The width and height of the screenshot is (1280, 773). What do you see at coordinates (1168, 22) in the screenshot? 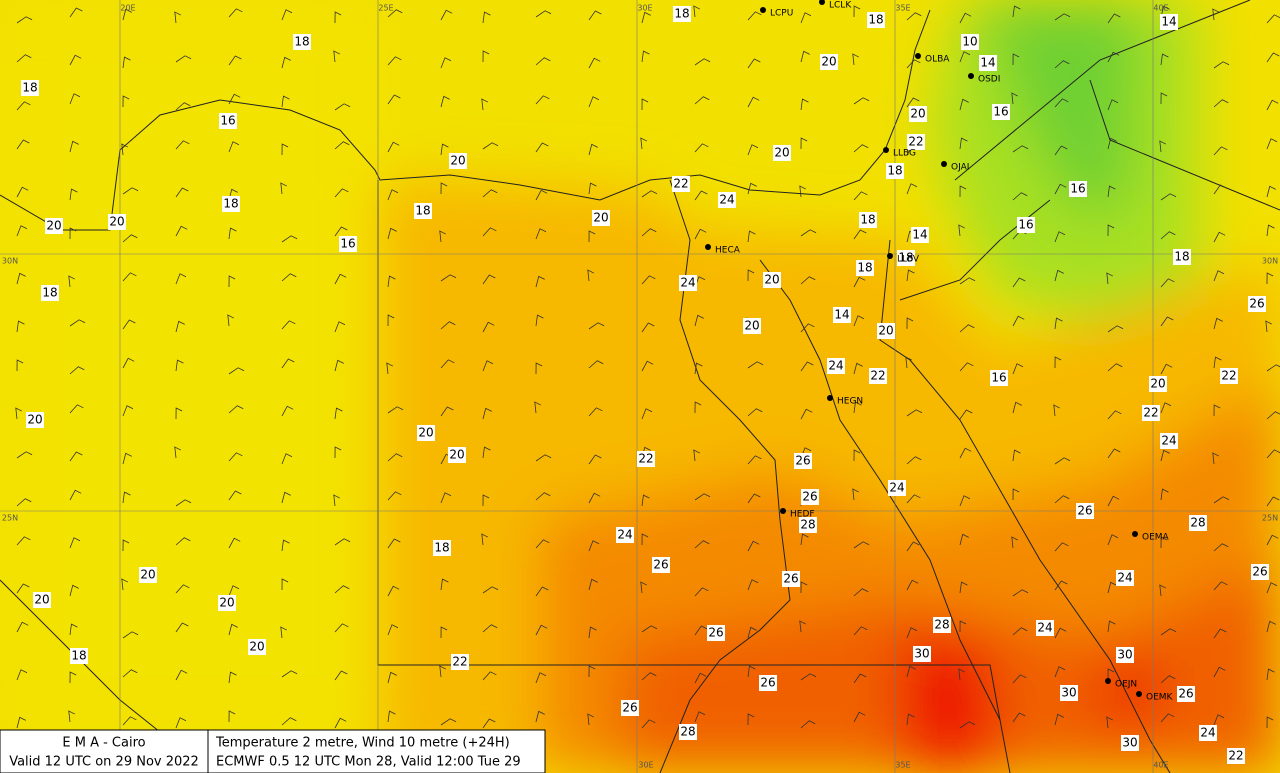
I see `temperature-label: 14` at bounding box center [1168, 22].